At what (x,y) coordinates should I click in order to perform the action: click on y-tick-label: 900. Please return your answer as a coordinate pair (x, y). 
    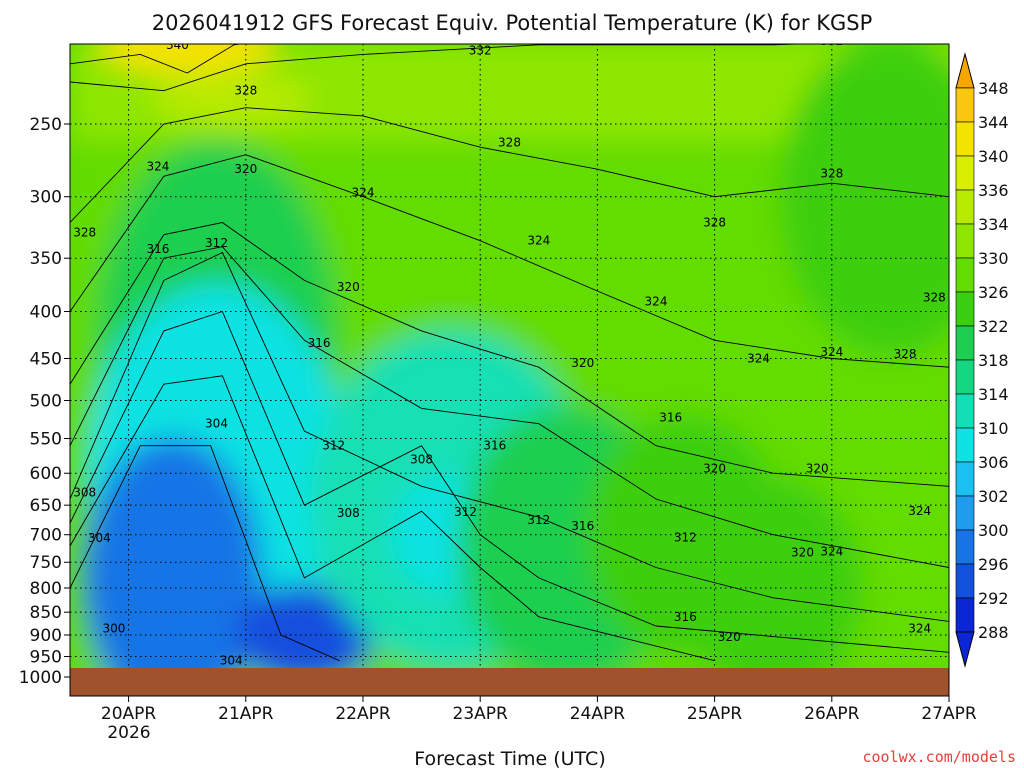
    Looking at the image, I should click on (46, 636).